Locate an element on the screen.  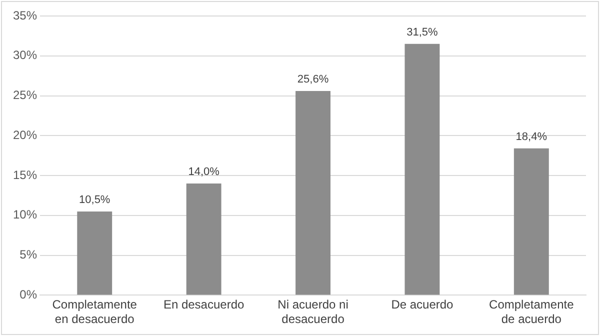
data-label: 31,5% is located at coordinates (422, 32).